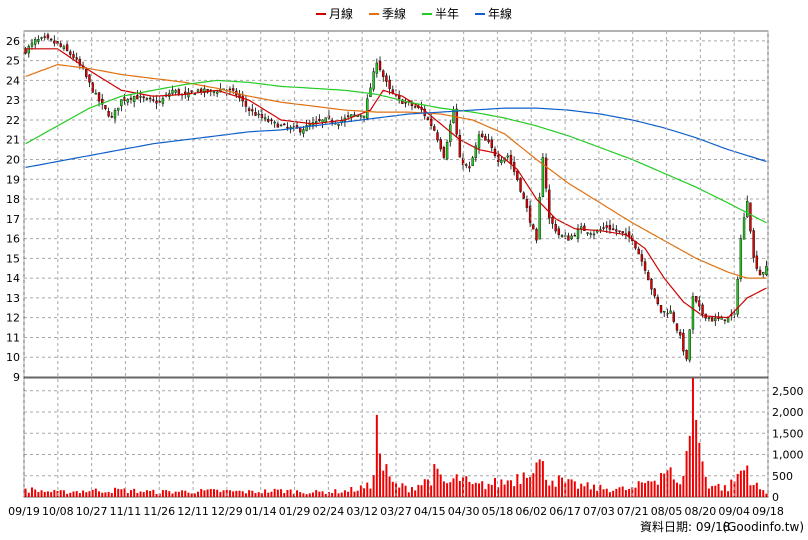  I want to click on price-tick-label: 9, so click(16, 377).